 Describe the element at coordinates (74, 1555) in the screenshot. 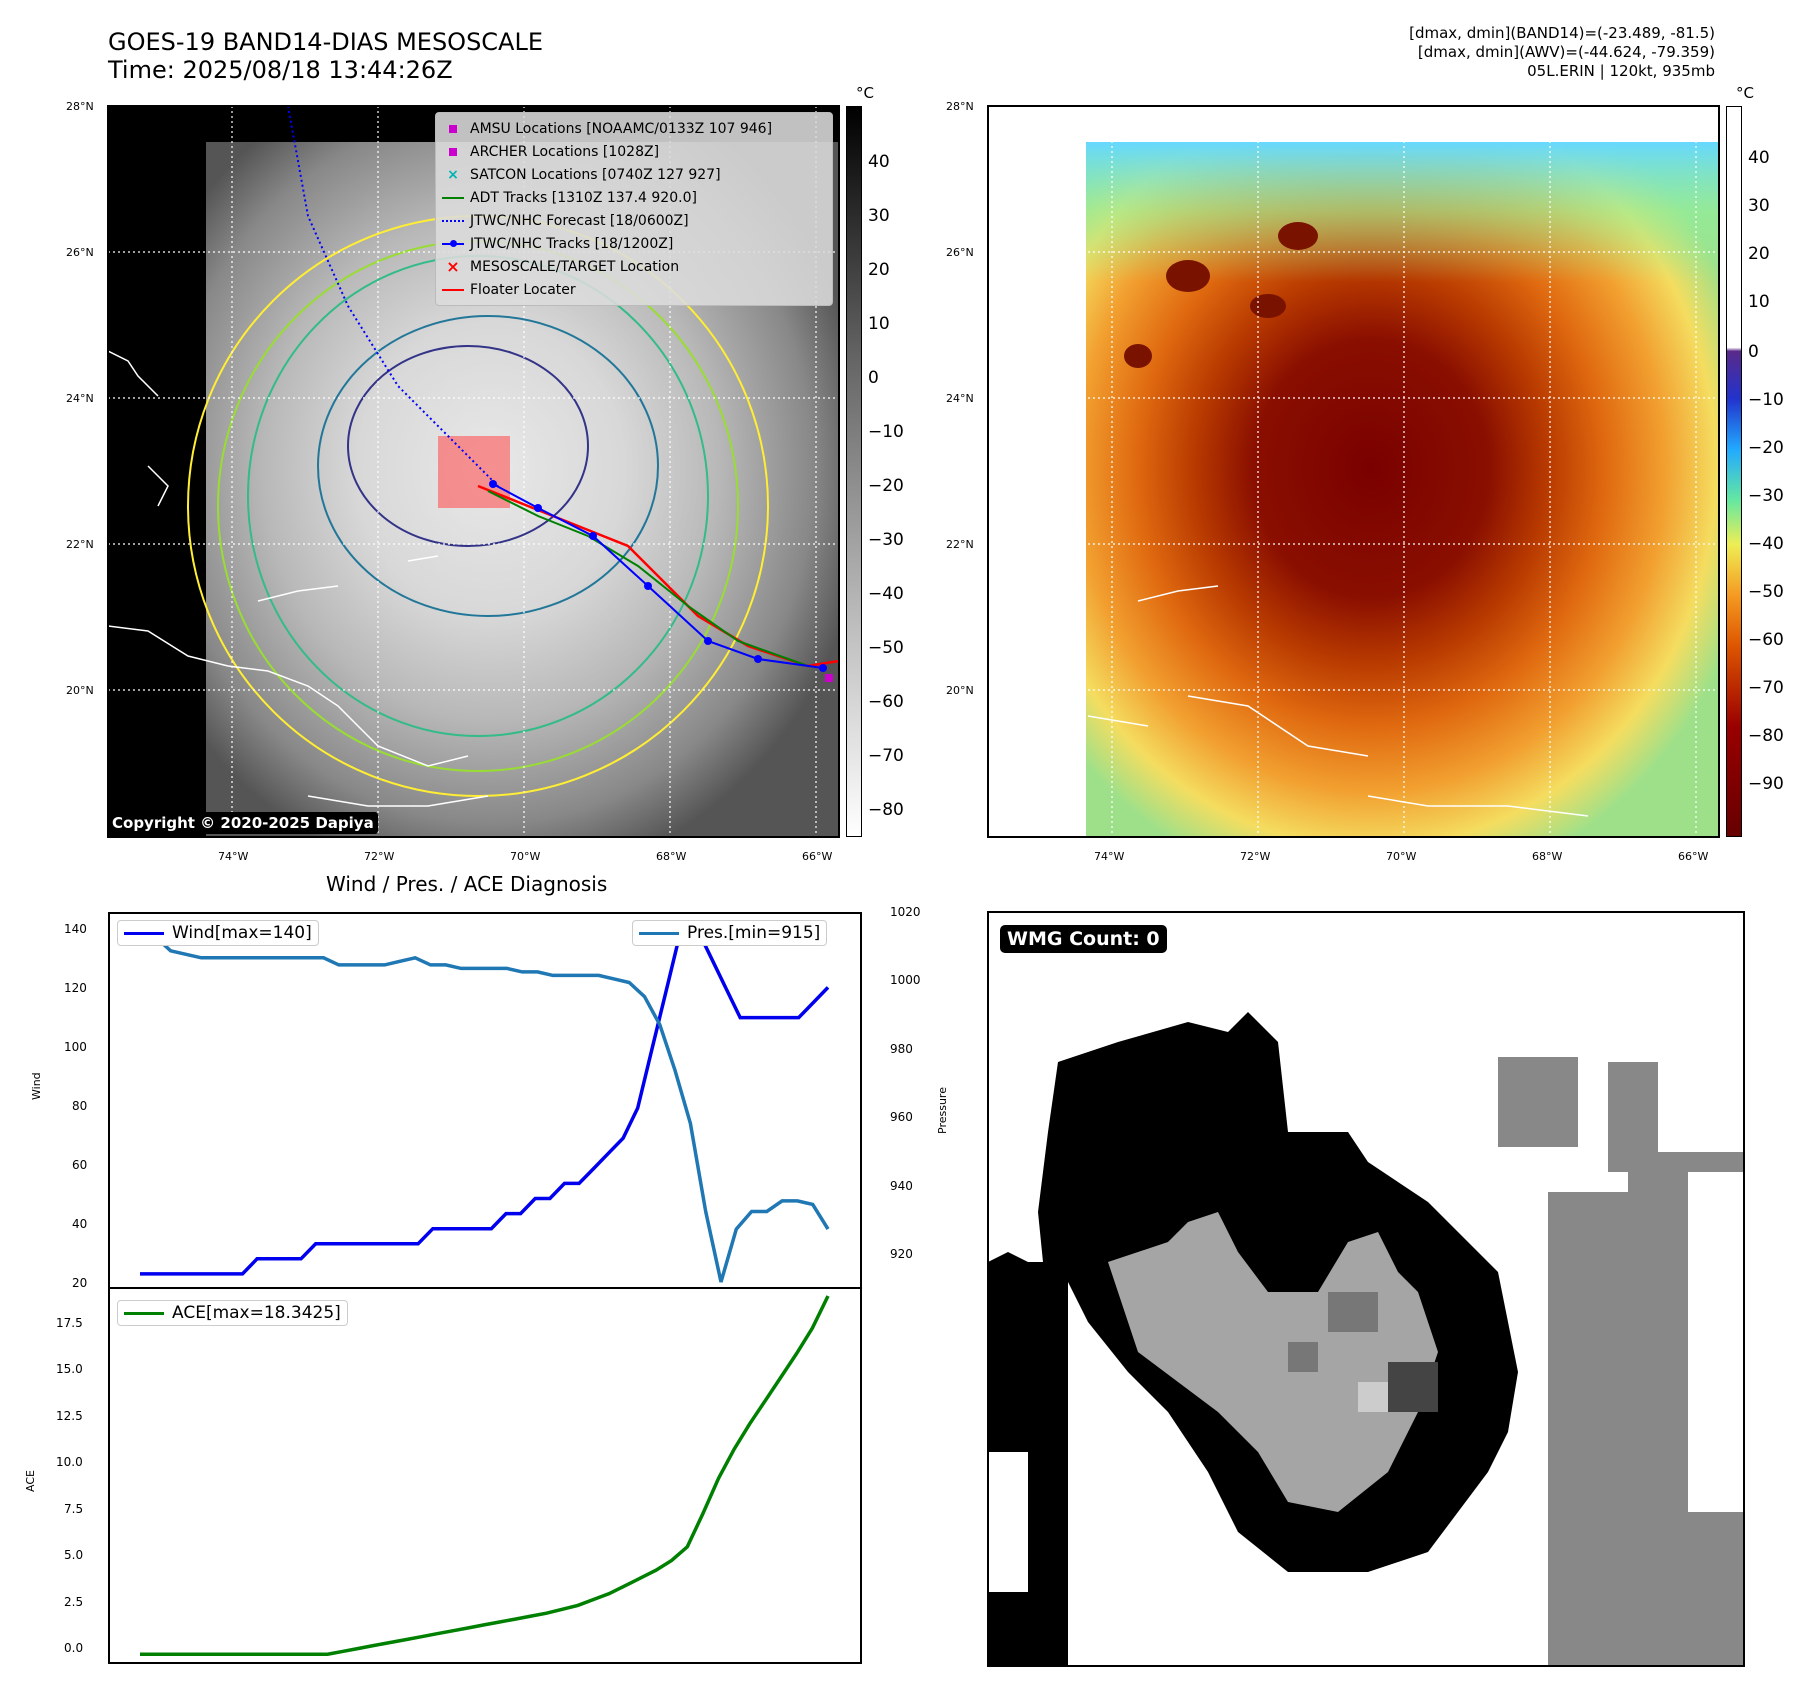

I see `ace-tick: 5.0` at that location.